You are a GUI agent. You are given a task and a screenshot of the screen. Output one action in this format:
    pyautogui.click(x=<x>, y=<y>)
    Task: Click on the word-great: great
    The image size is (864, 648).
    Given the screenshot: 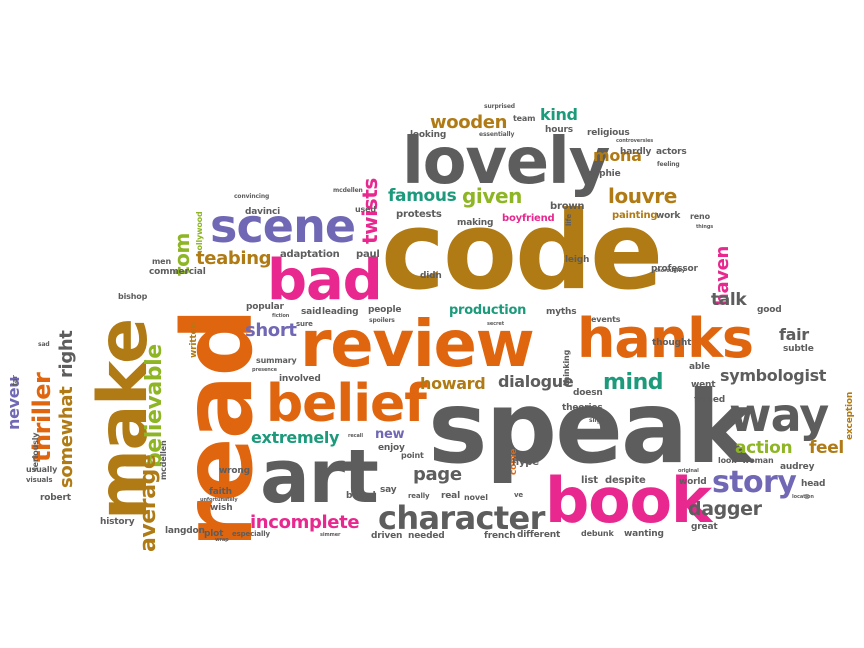 What is the action you would take?
    pyautogui.click(x=704, y=527)
    